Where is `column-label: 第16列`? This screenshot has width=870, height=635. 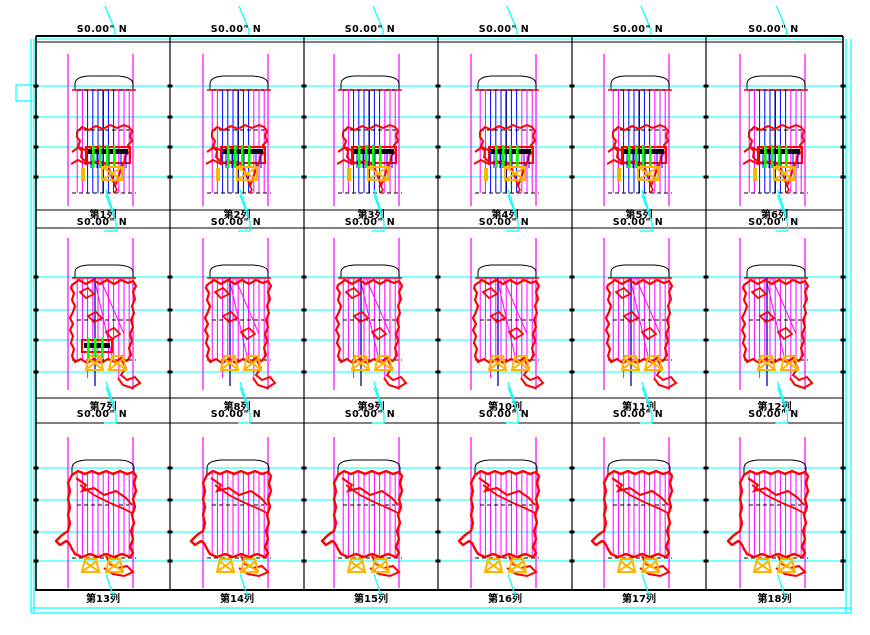
column-label: 第16列 is located at coordinates (505, 598).